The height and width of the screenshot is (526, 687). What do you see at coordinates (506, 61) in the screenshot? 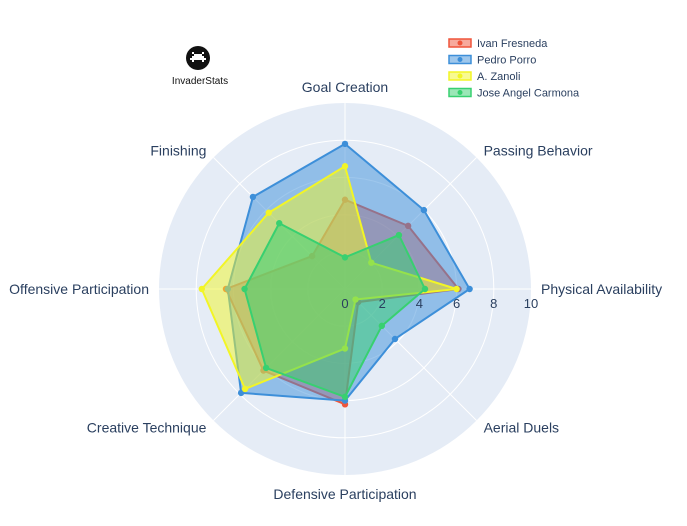
I see `legend-label: Pedro Porro` at bounding box center [506, 61].